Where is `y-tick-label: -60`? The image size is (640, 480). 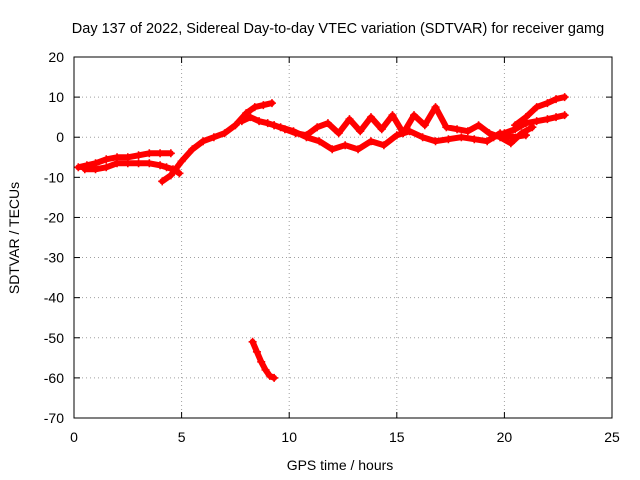 y-tick-label: -60 is located at coordinates (54, 378).